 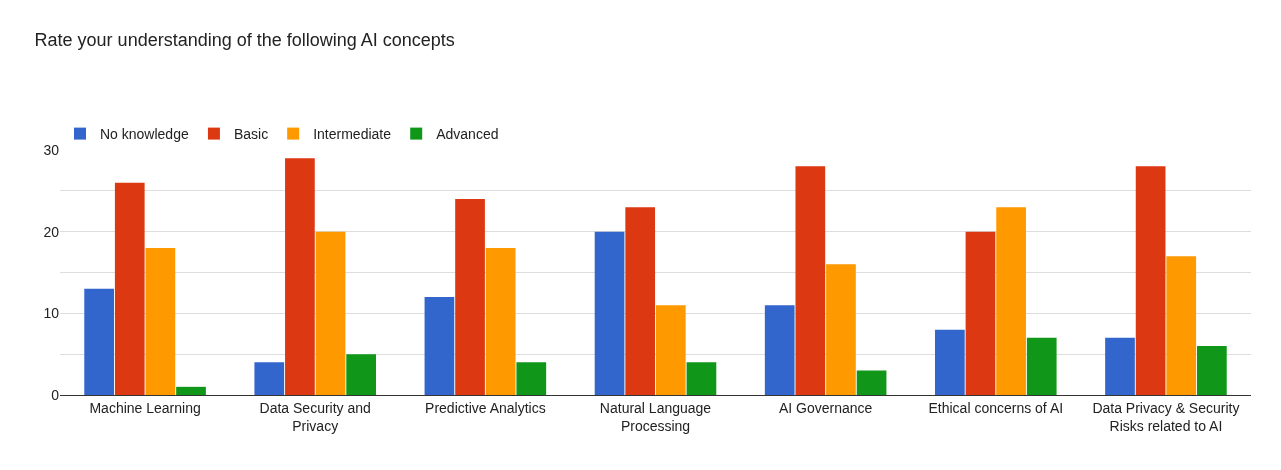 I want to click on y-tick-label: 20, so click(x=51, y=231).